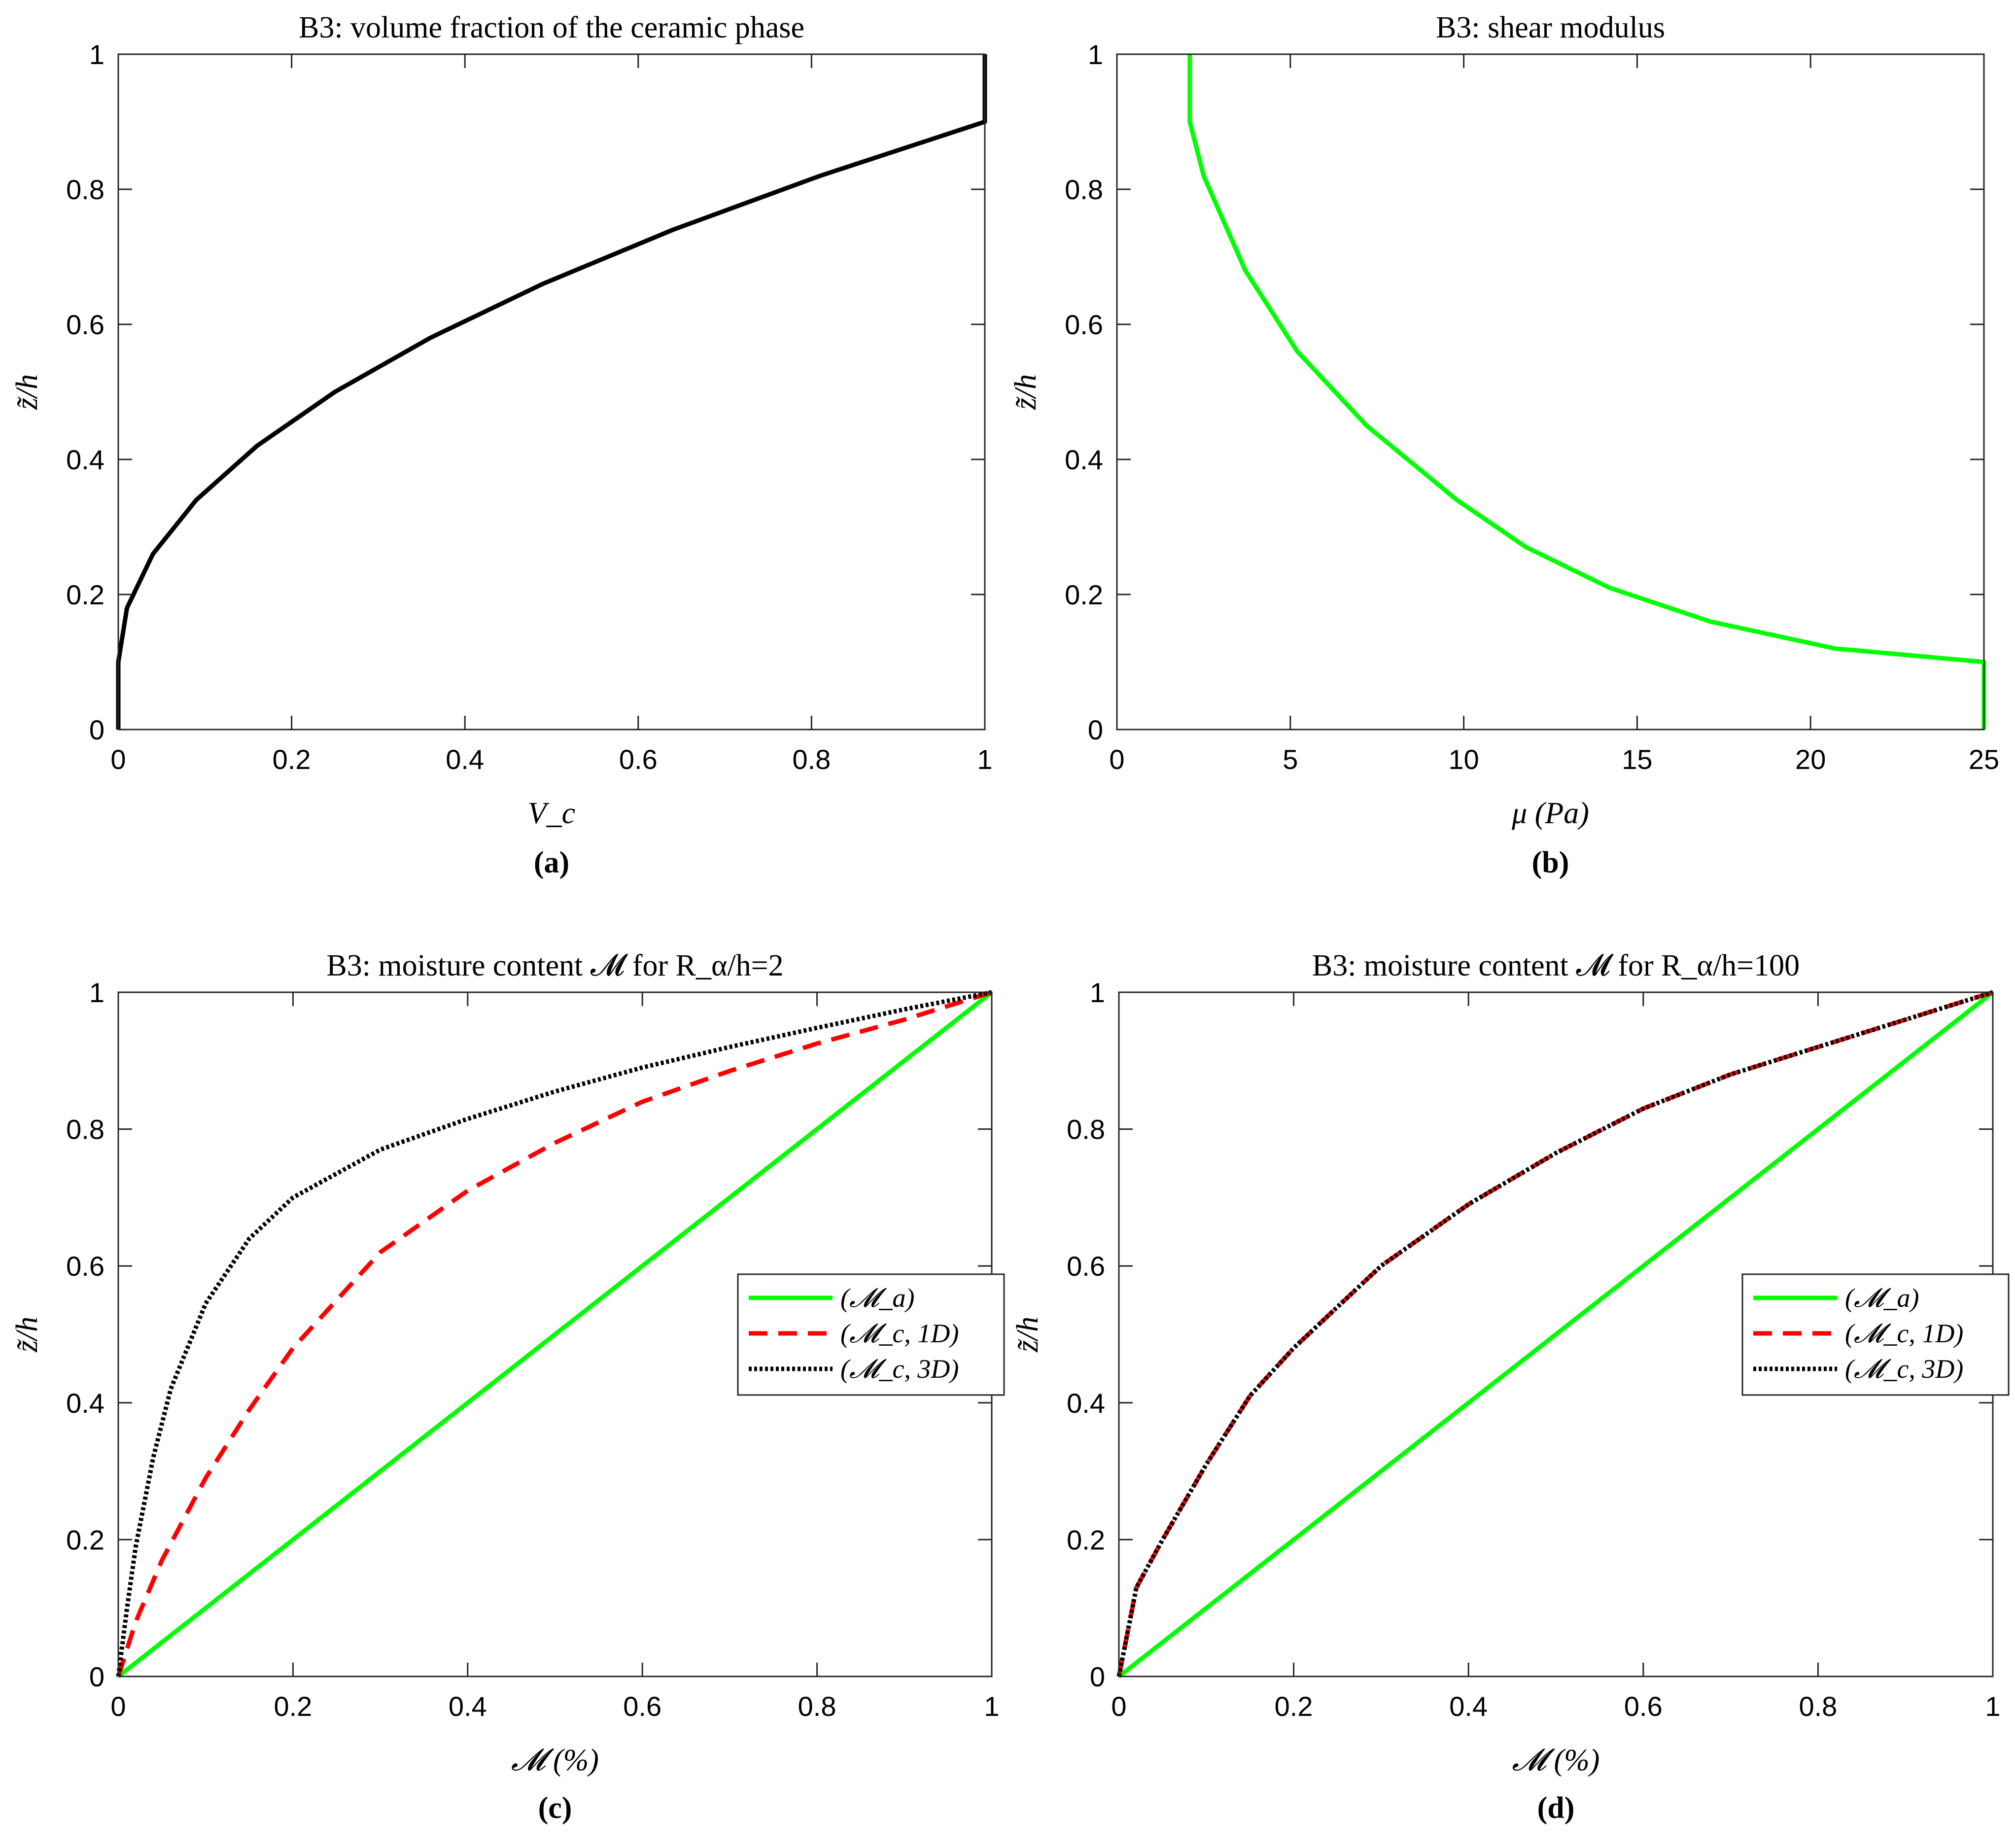 This screenshot has width=2015, height=1848. Describe the element at coordinates (555, 1808) in the screenshot. I see `panel-caption: (c)` at that location.